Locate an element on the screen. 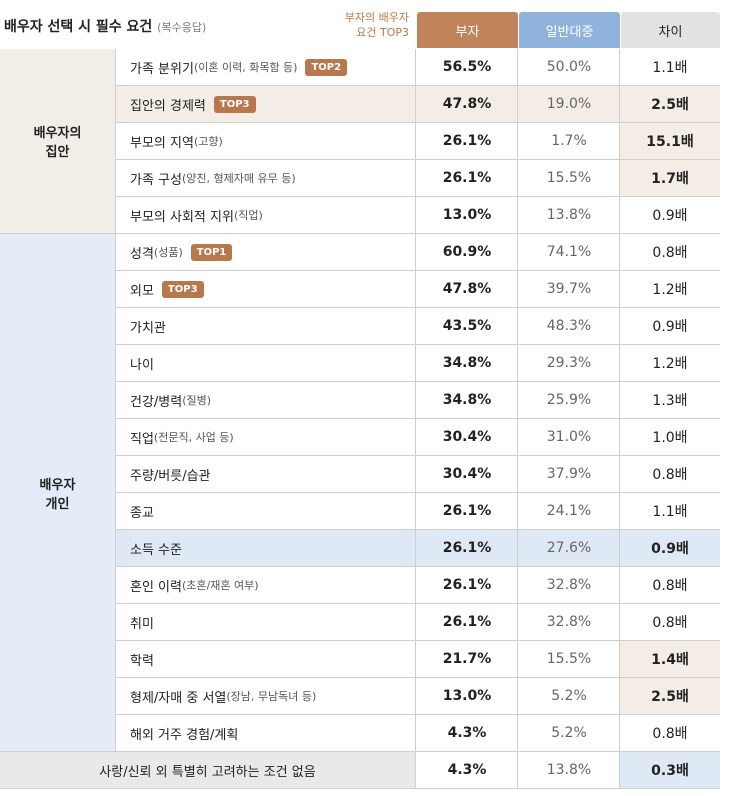  value-cell: 29.3% is located at coordinates (568, 363).